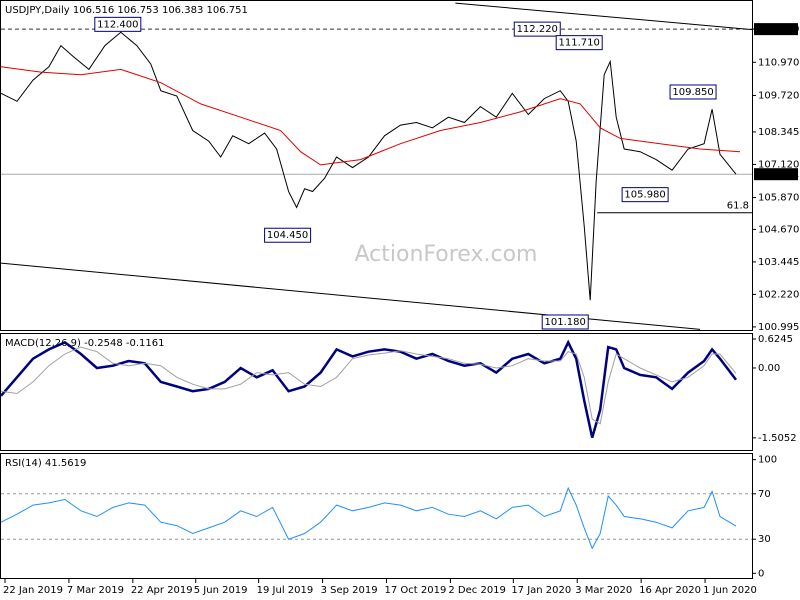 This screenshot has width=800, height=600. Describe the element at coordinates (778, 62) in the screenshot. I see `y-tick-label: 110.970` at that location.